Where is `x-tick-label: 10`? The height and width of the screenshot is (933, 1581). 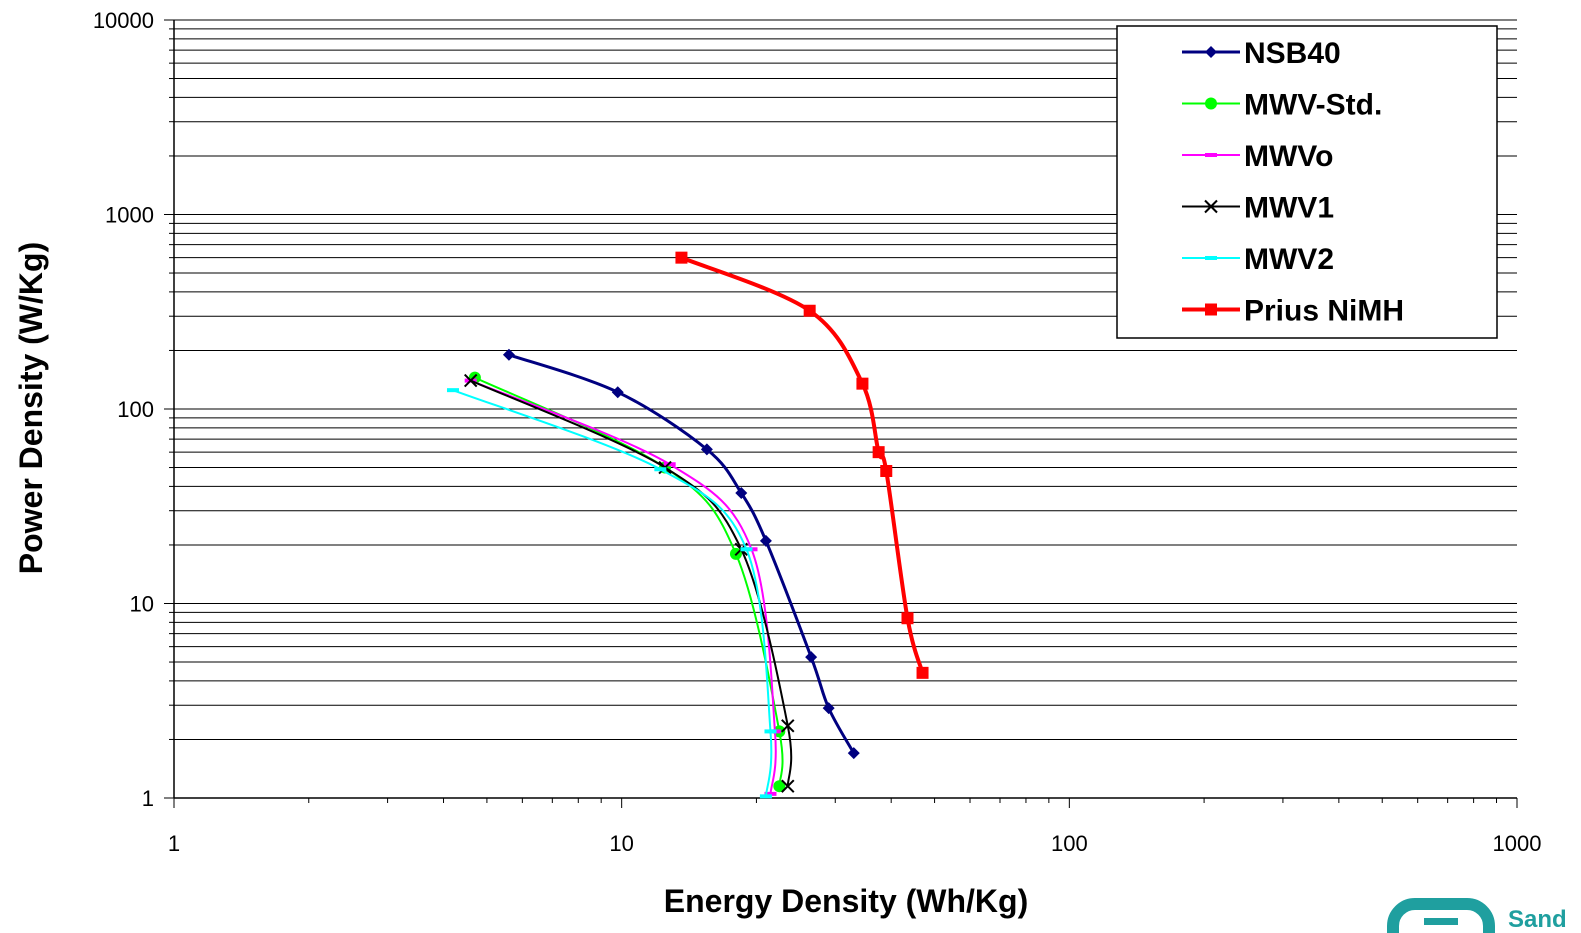
x-tick-label: 10 is located at coordinates (621, 843).